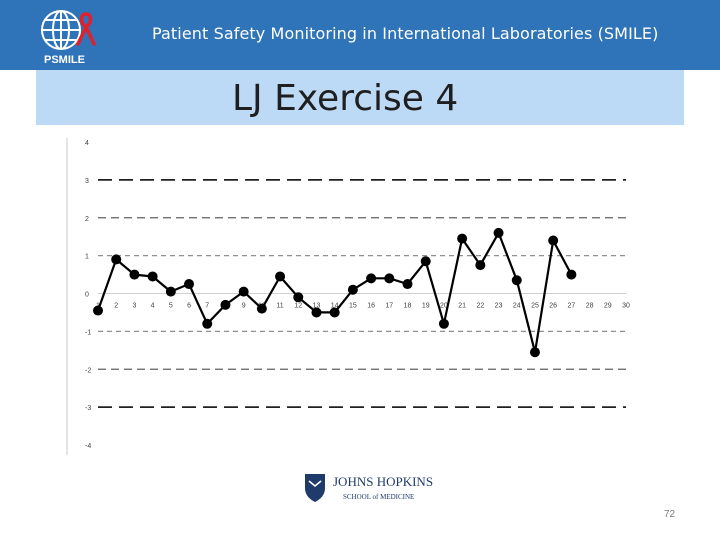 The image size is (720, 540). Describe the element at coordinates (61, 30) in the screenshot. I see `globe-icon` at that location.